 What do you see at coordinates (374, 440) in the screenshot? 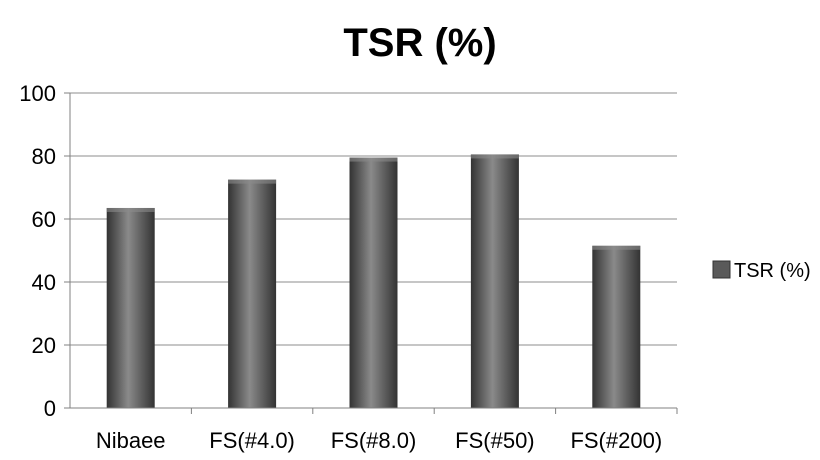
I see `x-tick-label: FS(#8.0)` at bounding box center [374, 440].